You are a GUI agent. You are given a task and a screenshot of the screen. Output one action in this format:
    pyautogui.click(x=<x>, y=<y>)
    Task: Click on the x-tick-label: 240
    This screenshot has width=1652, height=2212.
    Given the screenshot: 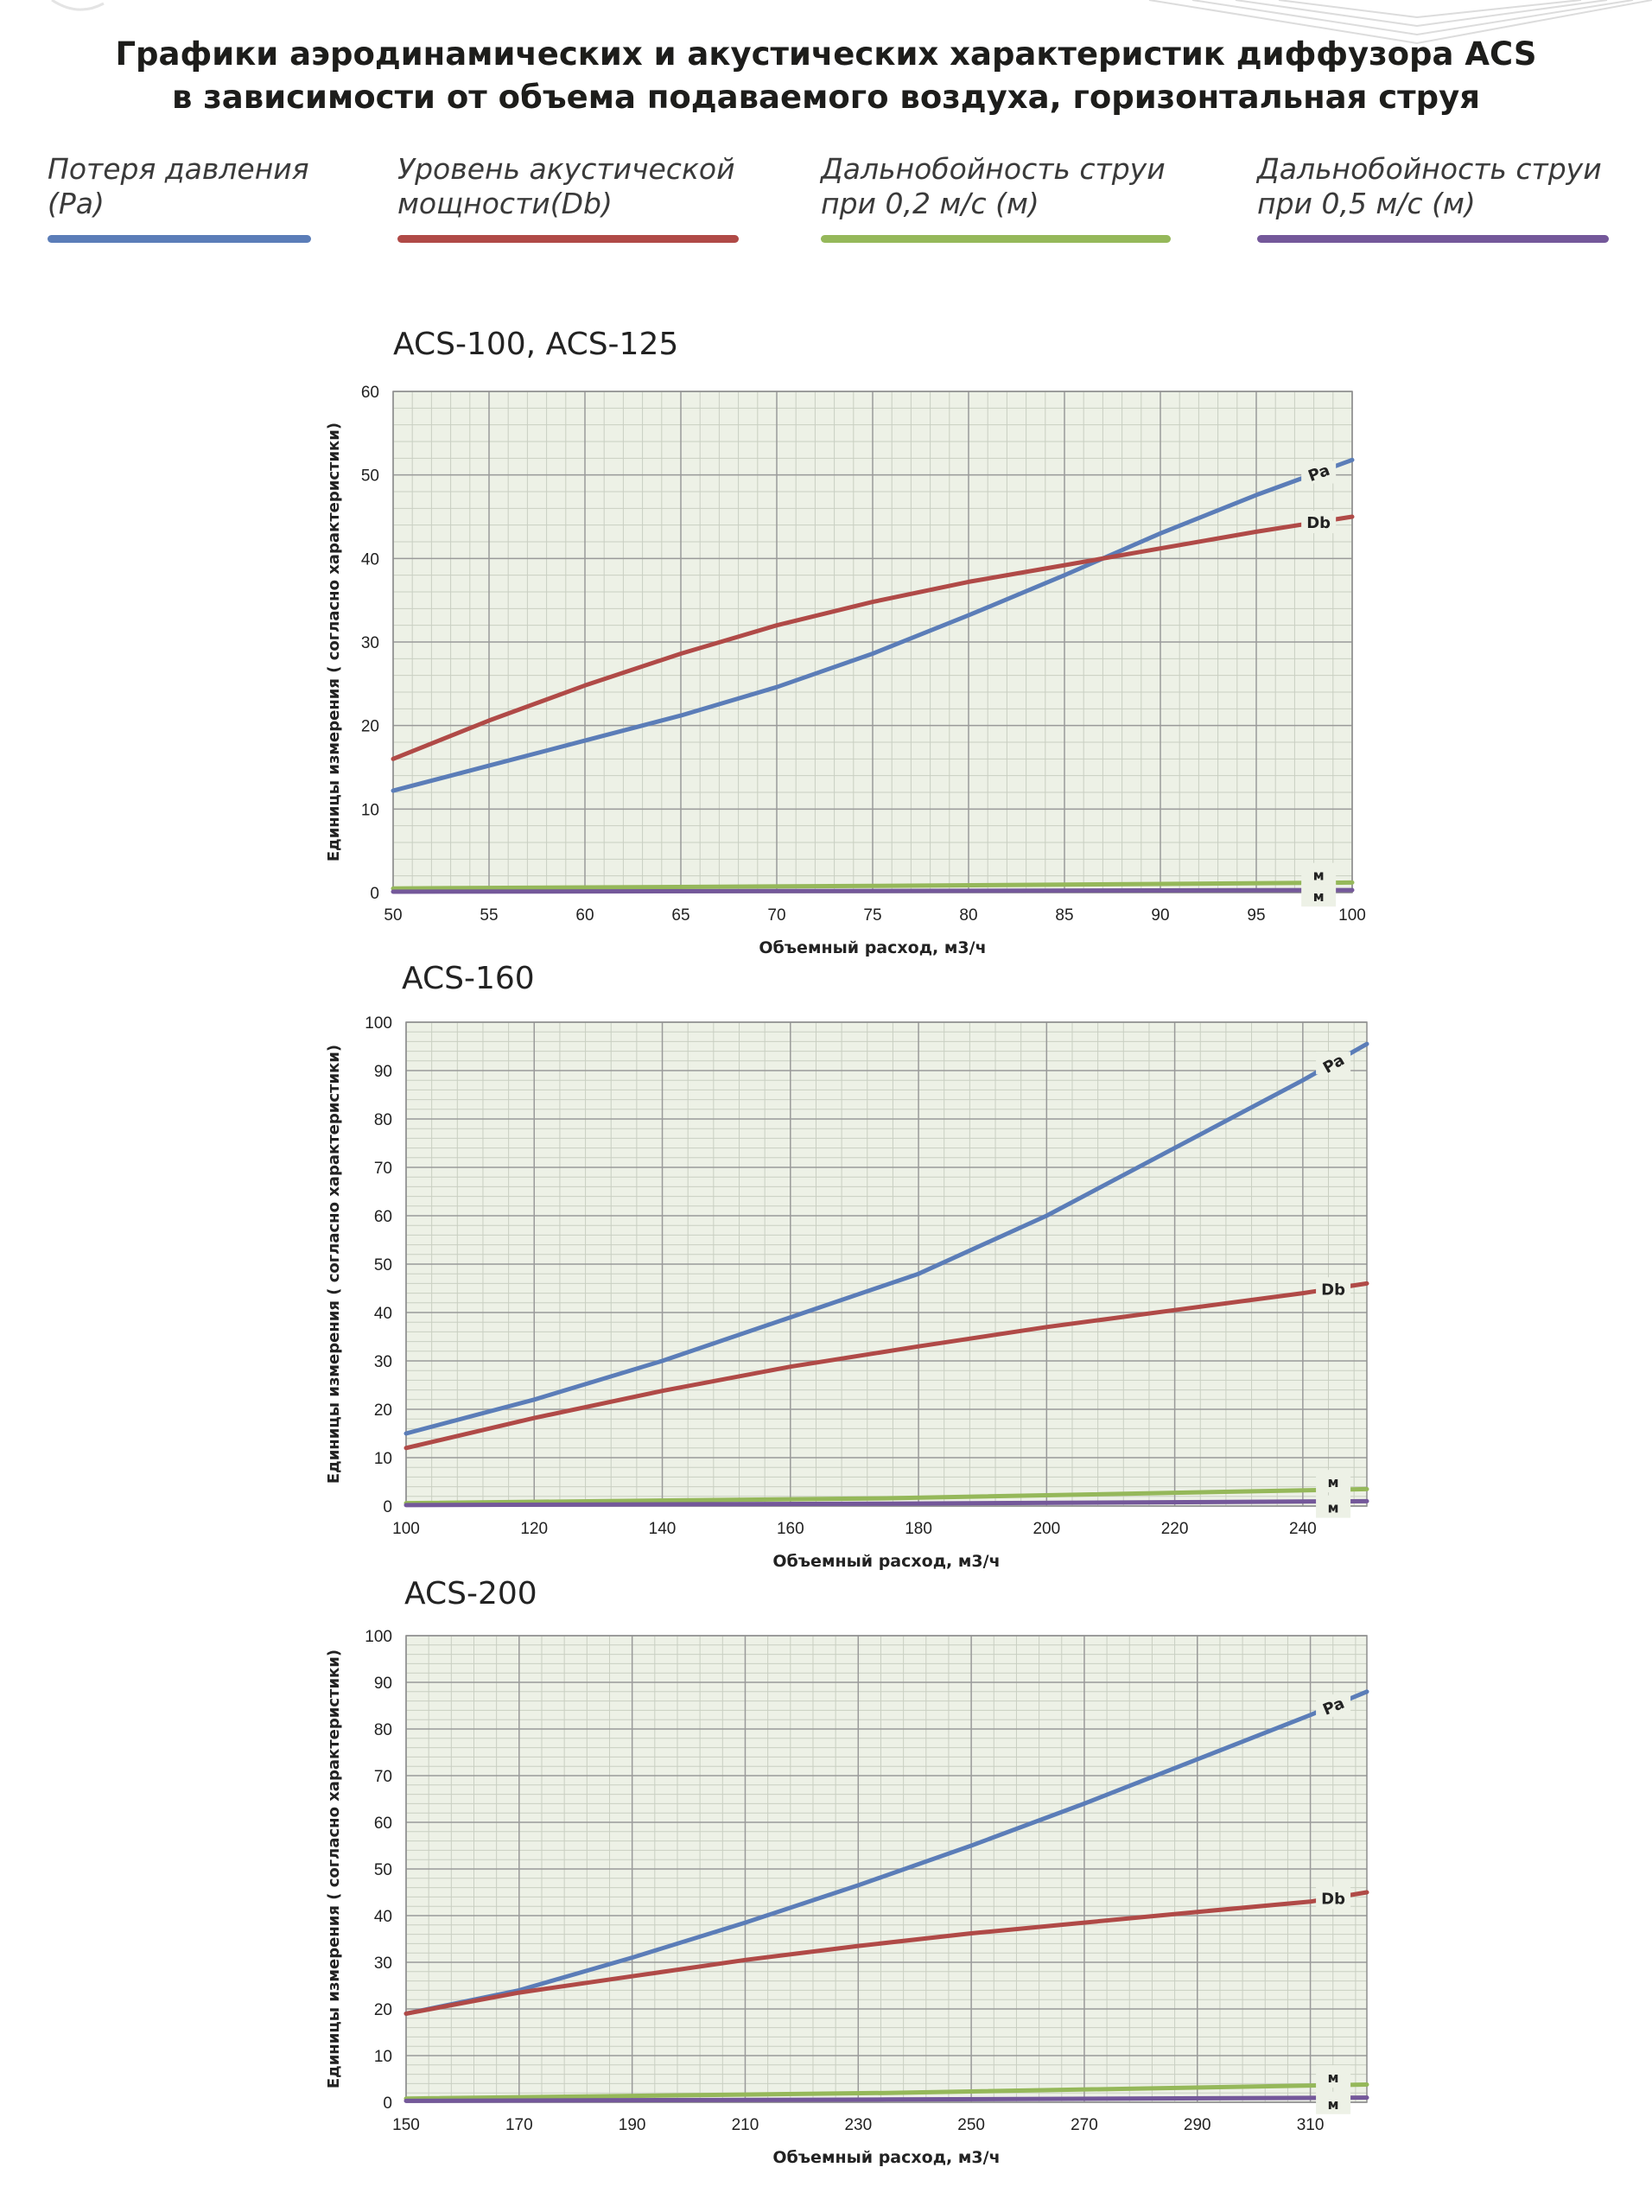 What is the action you would take?
    pyautogui.click(x=1303, y=1529)
    